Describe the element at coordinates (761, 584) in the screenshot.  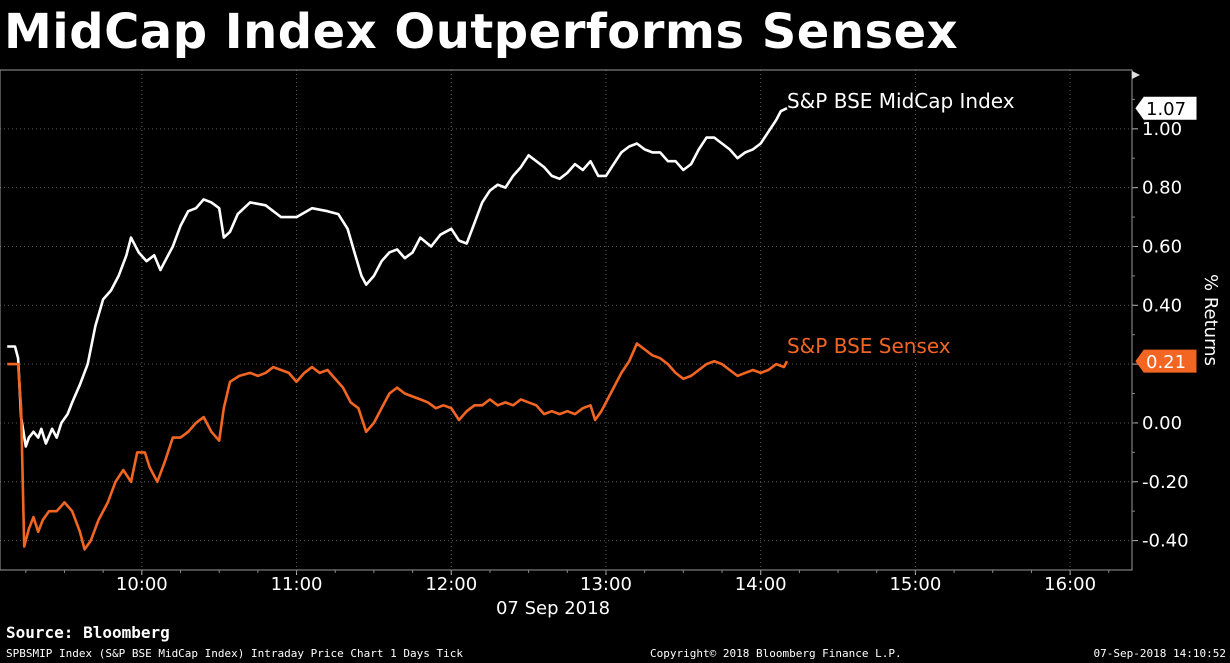
I see `x-tick-label: 14:00` at that location.